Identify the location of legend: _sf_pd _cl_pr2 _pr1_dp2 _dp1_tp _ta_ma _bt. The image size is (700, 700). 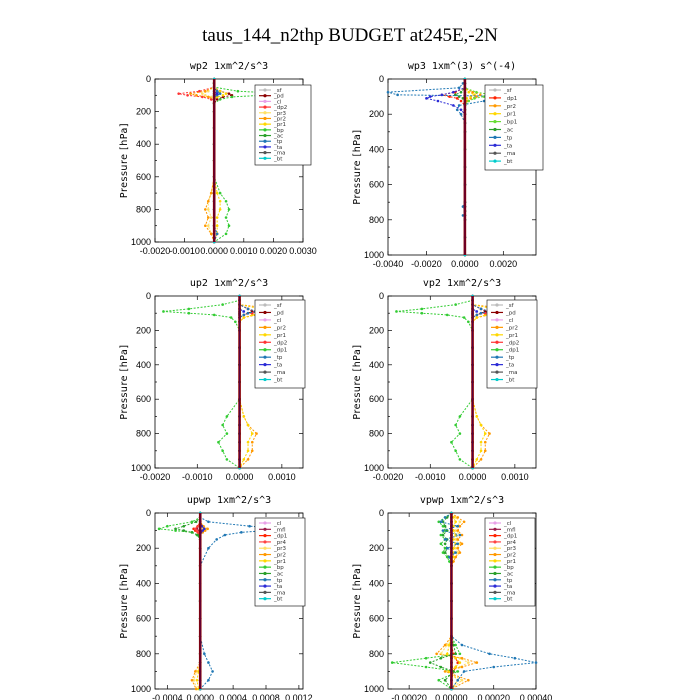
(280, 344).